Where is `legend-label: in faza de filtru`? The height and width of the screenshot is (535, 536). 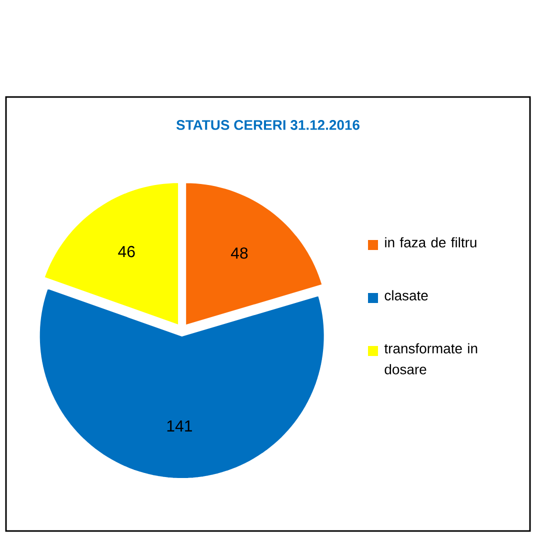
legend-label: in faza de filtru is located at coordinates (430, 242).